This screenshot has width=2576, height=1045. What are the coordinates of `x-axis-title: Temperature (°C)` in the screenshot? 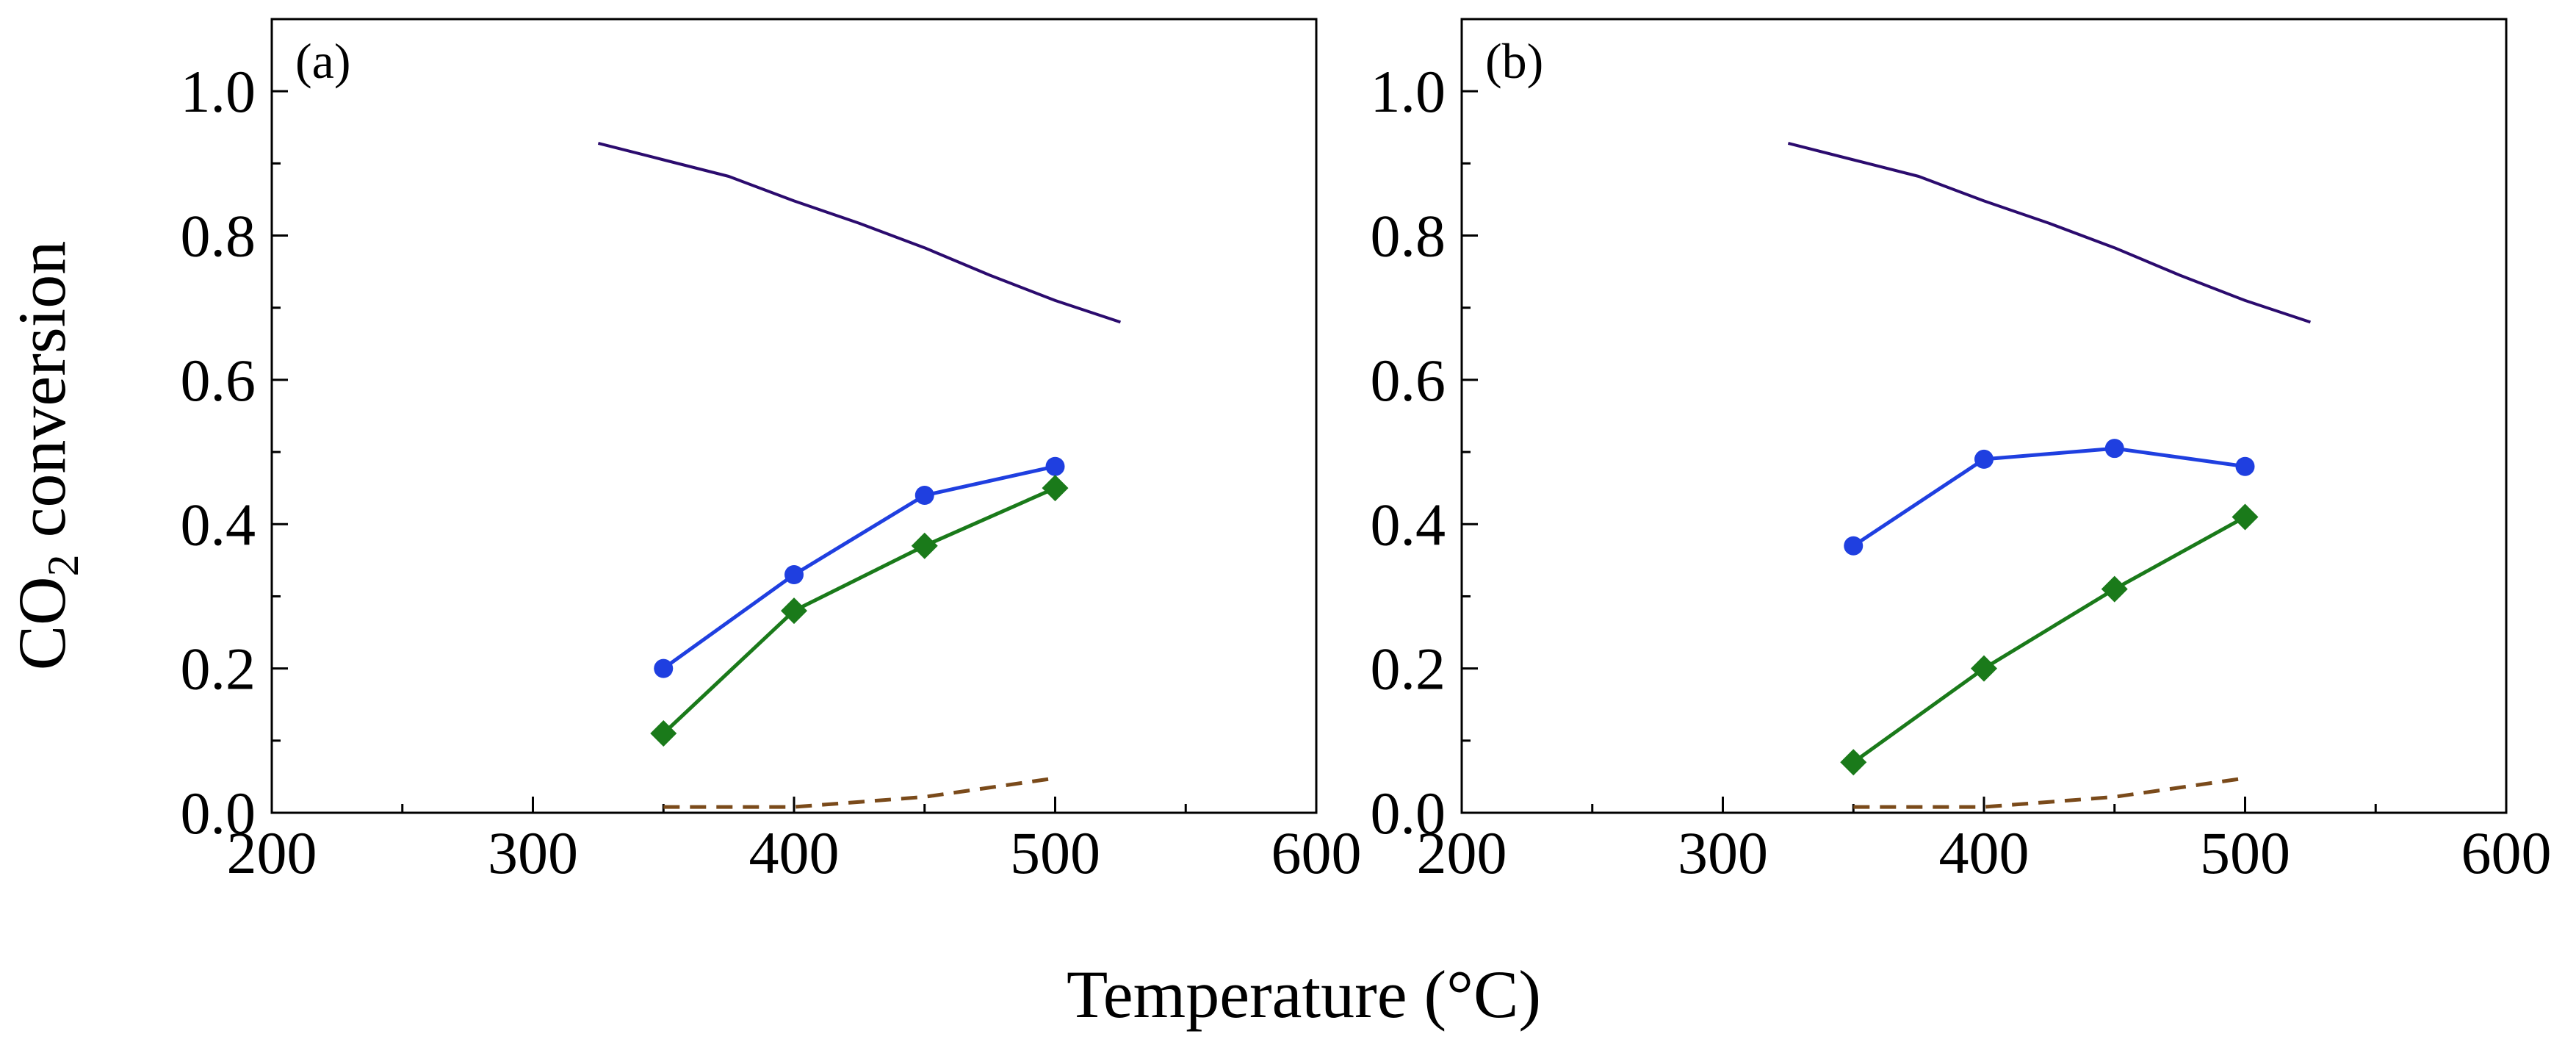 It's located at (1304, 995).